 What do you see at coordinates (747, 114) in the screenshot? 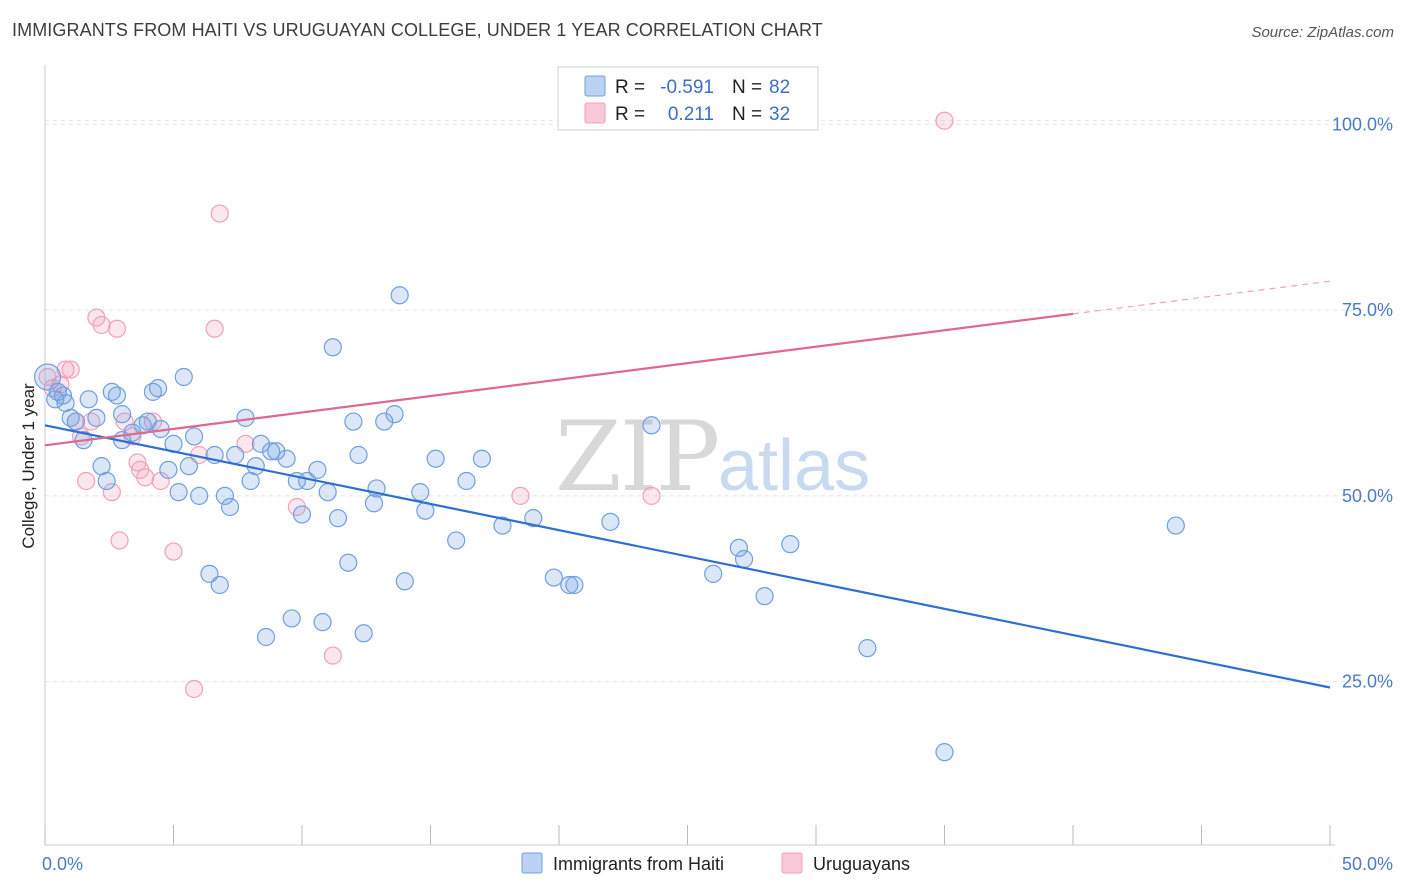
I see `legend-n-label-uruguayans: N =` at bounding box center [747, 114].